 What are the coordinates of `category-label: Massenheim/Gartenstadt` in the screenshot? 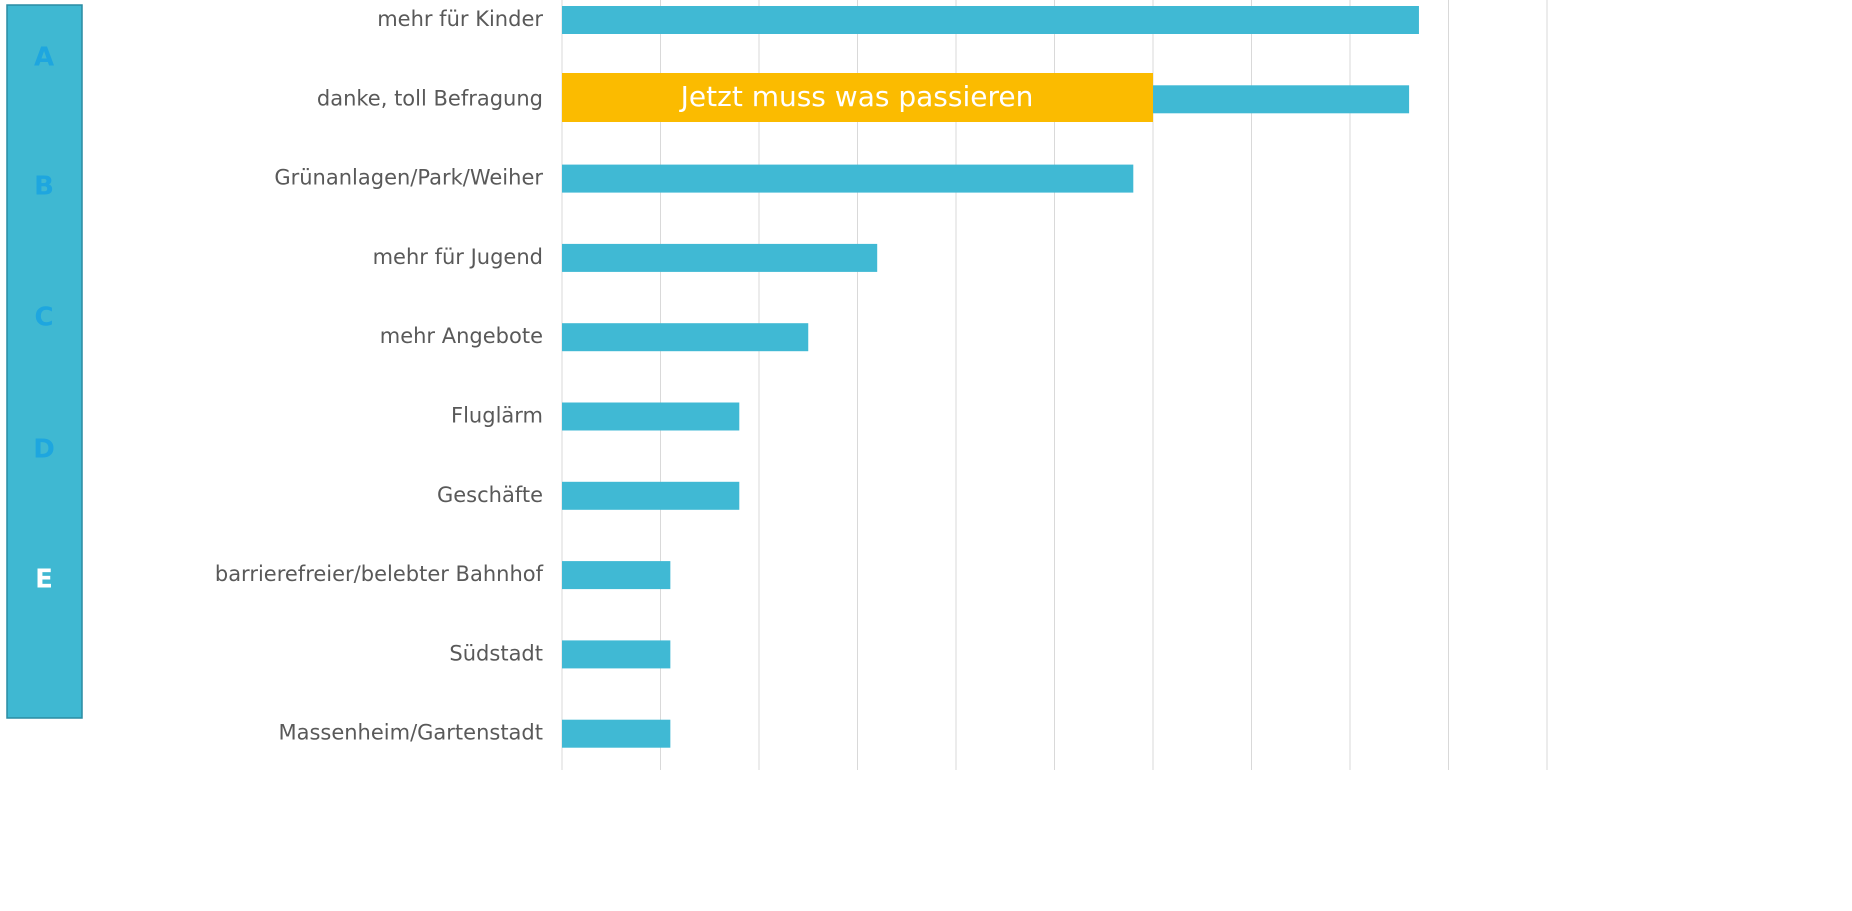 It's located at (410, 733).